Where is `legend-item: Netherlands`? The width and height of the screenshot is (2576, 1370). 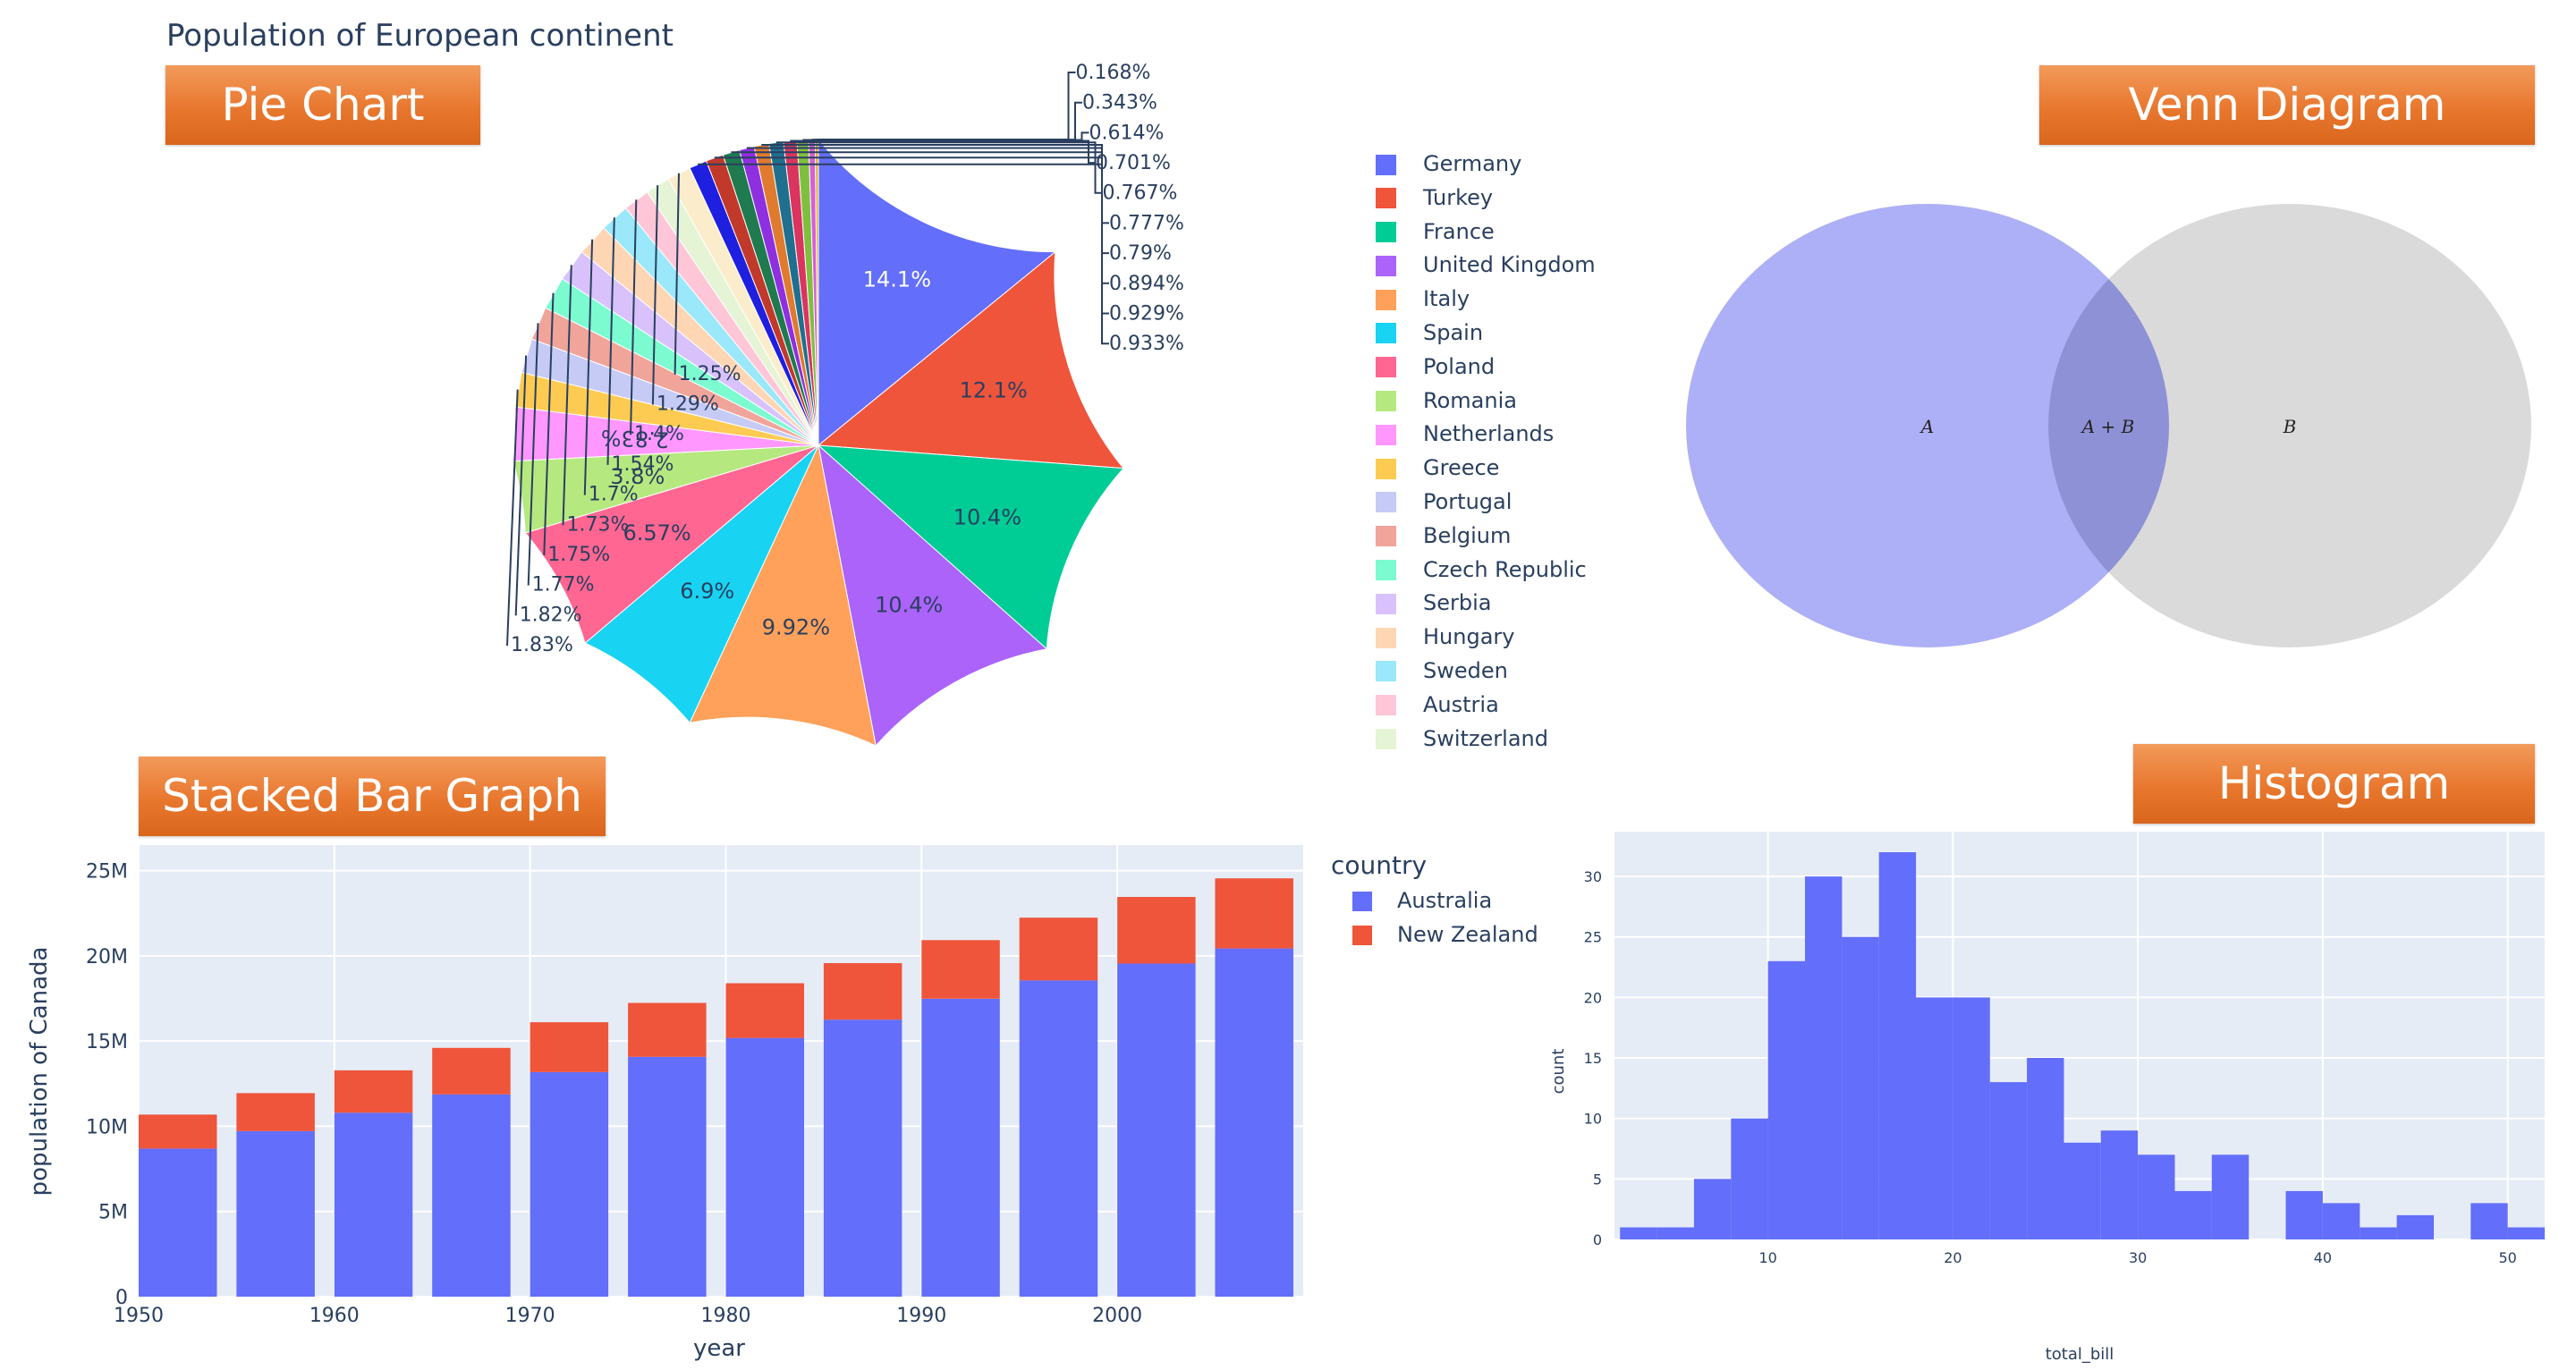 legend-item: Netherlands is located at coordinates (1510, 435).